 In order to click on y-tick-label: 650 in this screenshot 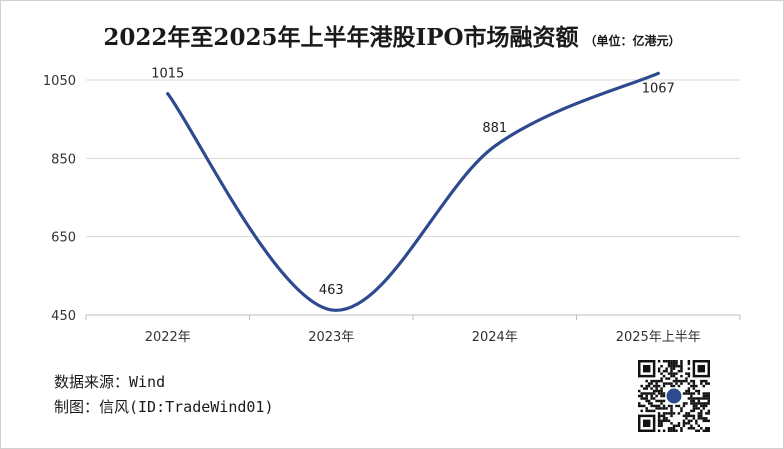, I will do `click(63, 238)`.